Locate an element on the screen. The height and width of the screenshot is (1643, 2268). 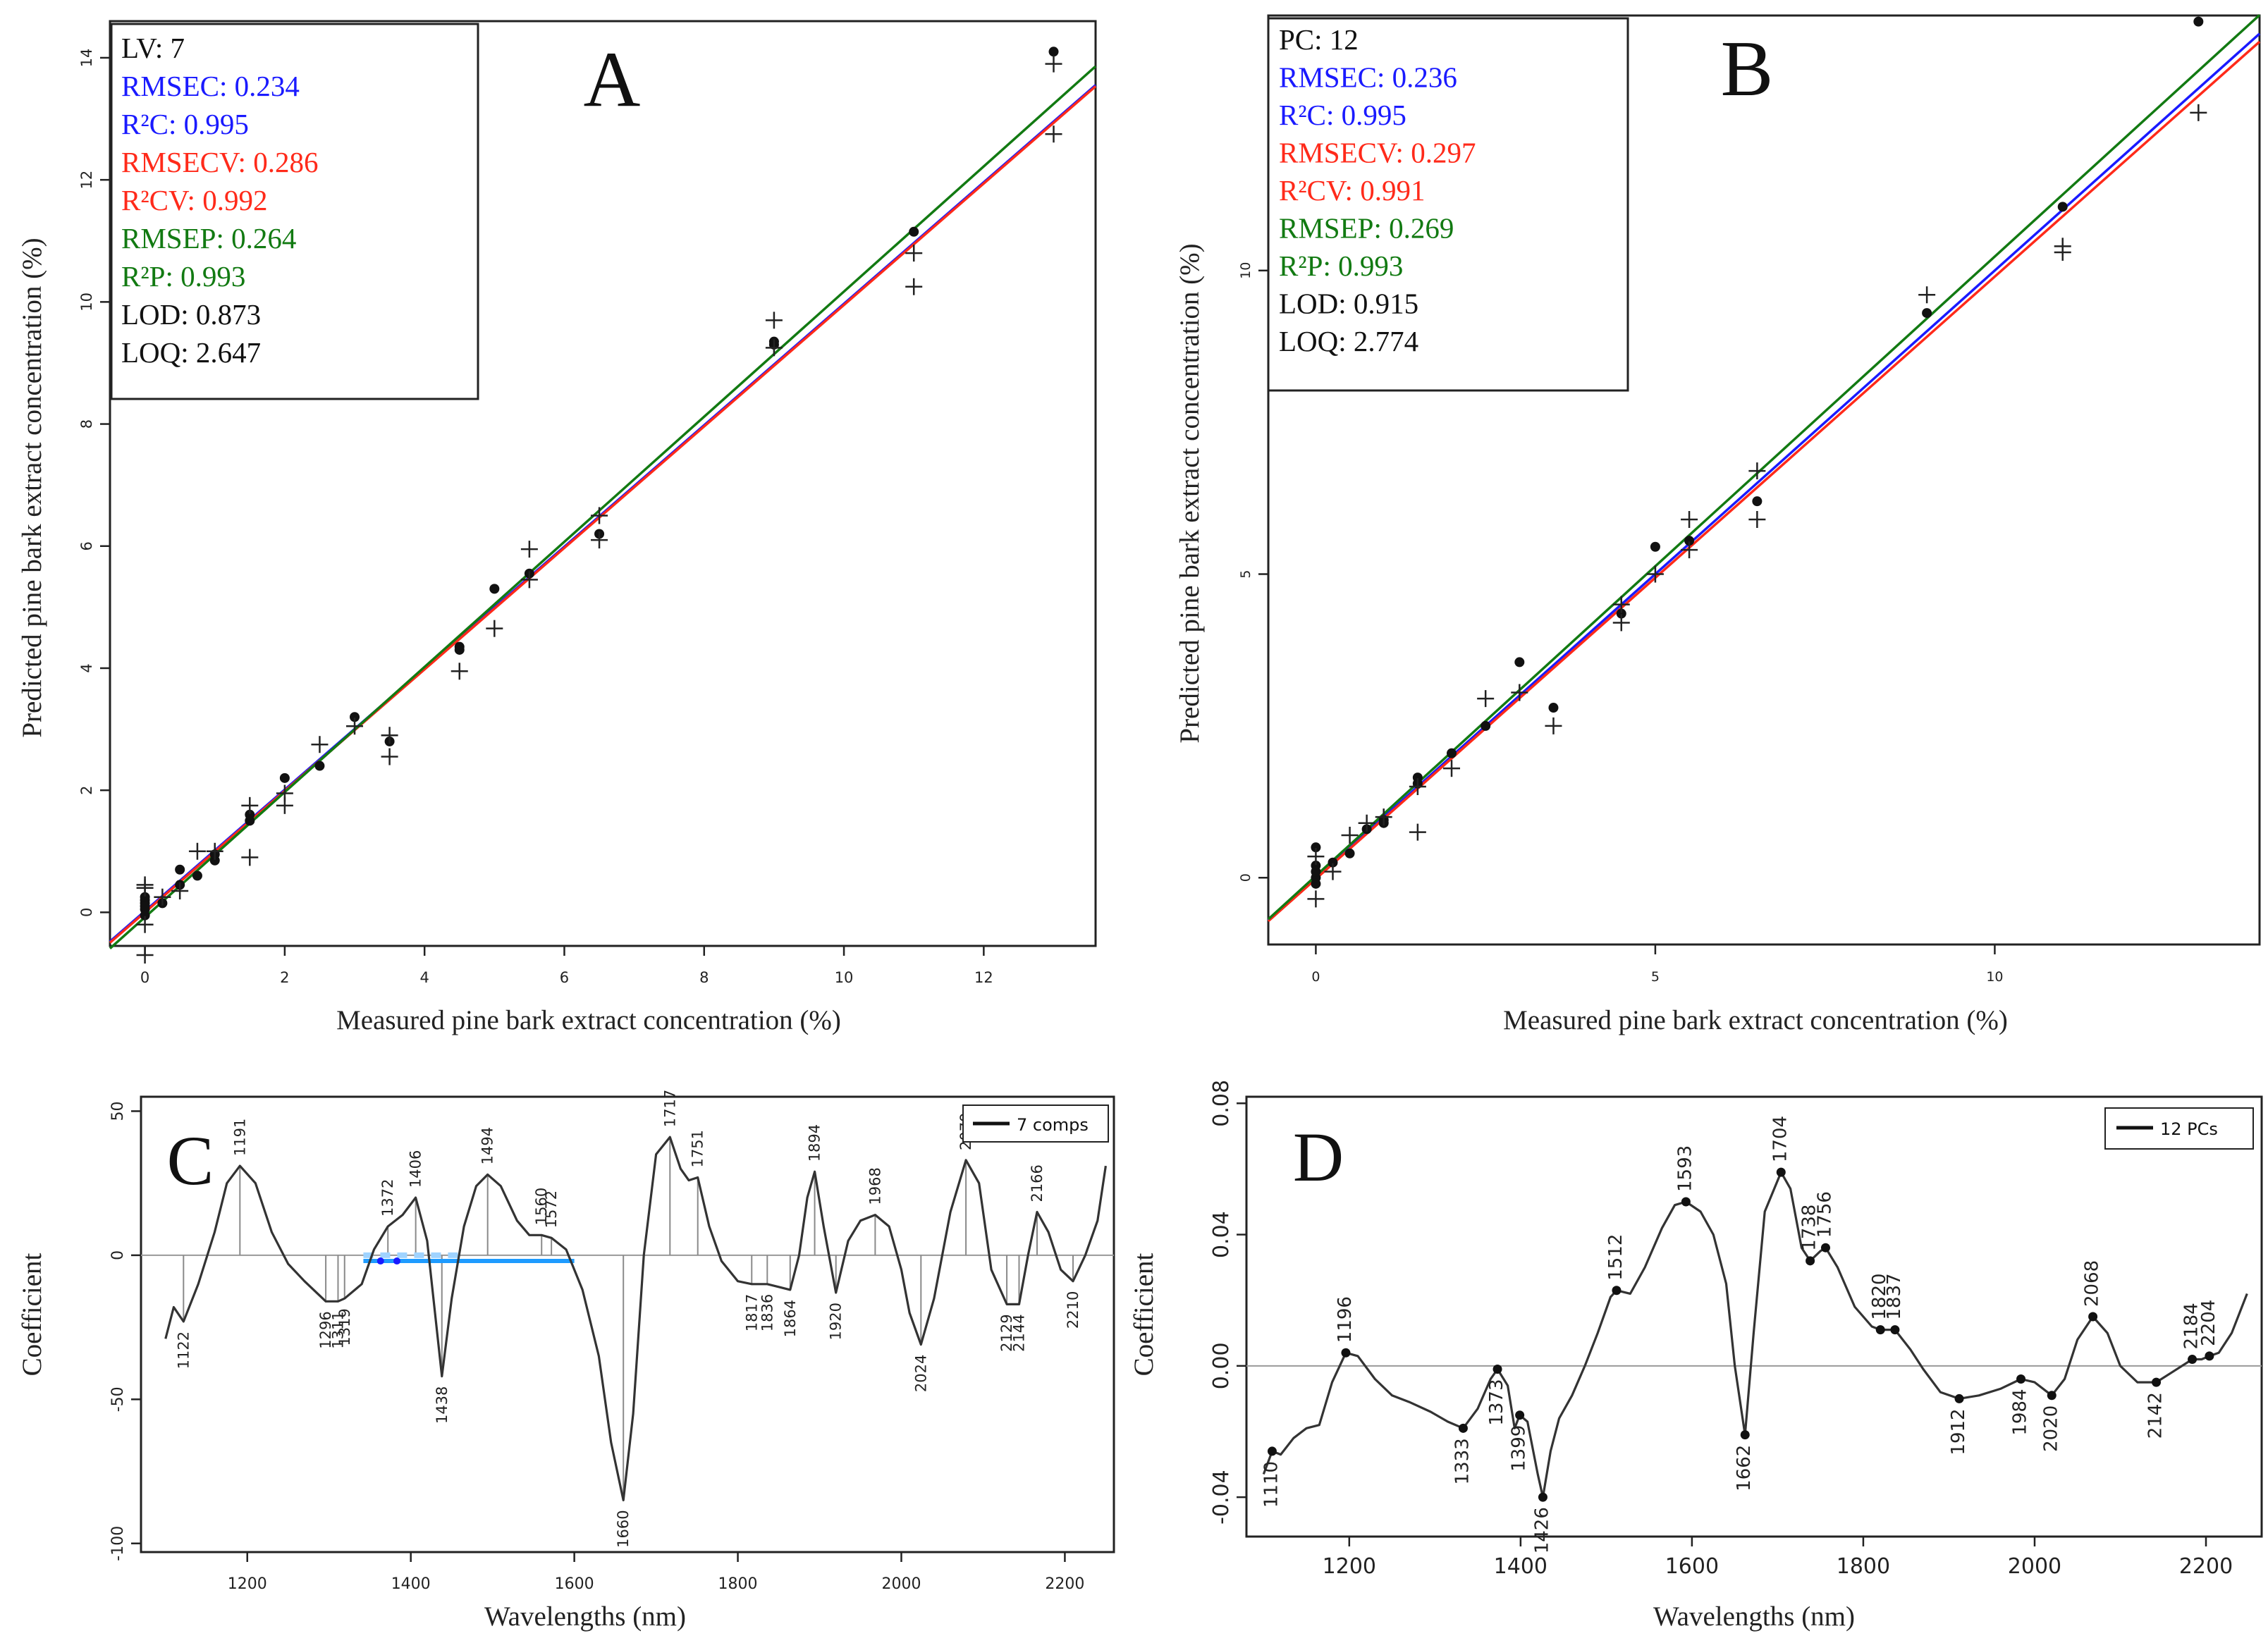
y-tick-label-a: 8 is located at coordinates (87, 424).